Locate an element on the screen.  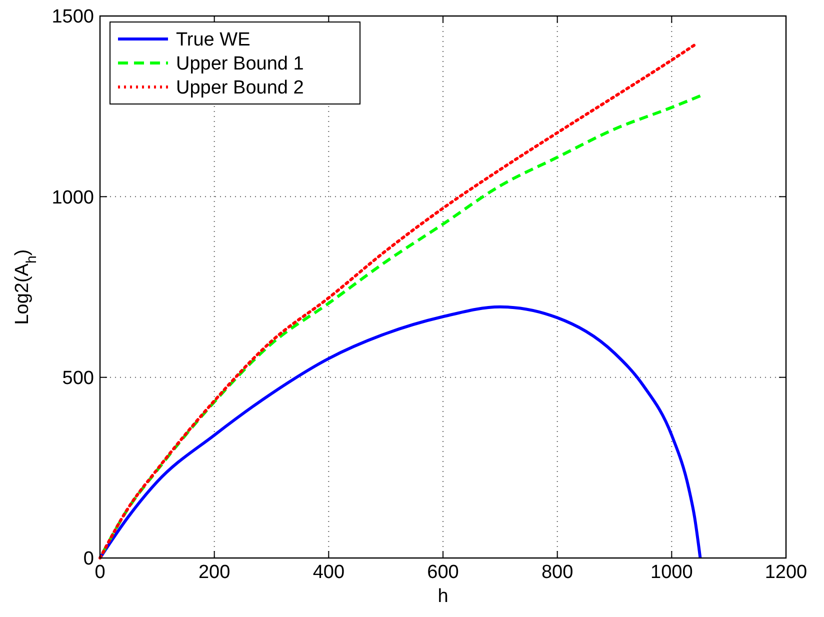
x-tick-label: 600 is located at coordinates (443, 572).